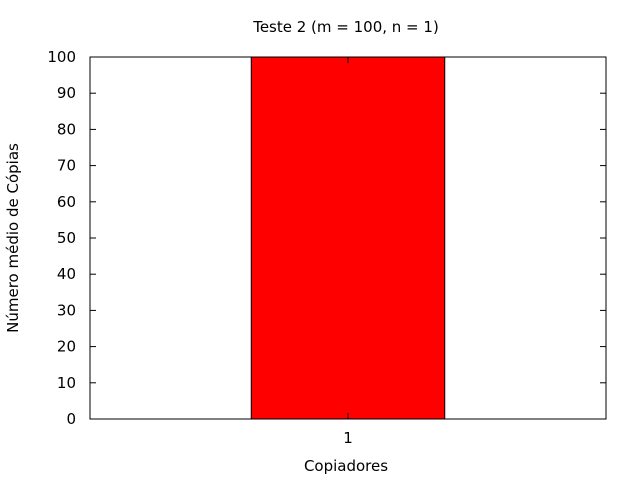 This screenshot has height=480, width=640. What do you see at coordinates (66, 166) in the screenshot?
I see `y-tick-label: 70` at bounding box center [66, 166].